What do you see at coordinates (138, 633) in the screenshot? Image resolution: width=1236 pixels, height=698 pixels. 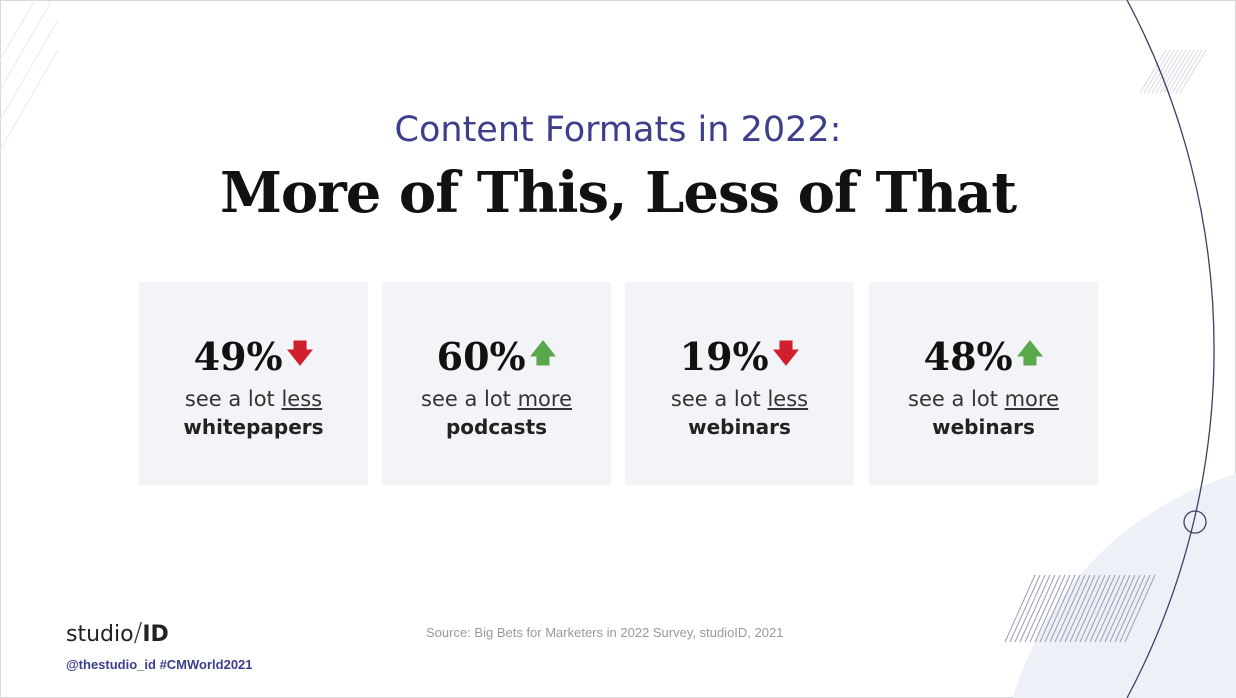 I see `logo-slash: /` at bounding box center [138, 633].